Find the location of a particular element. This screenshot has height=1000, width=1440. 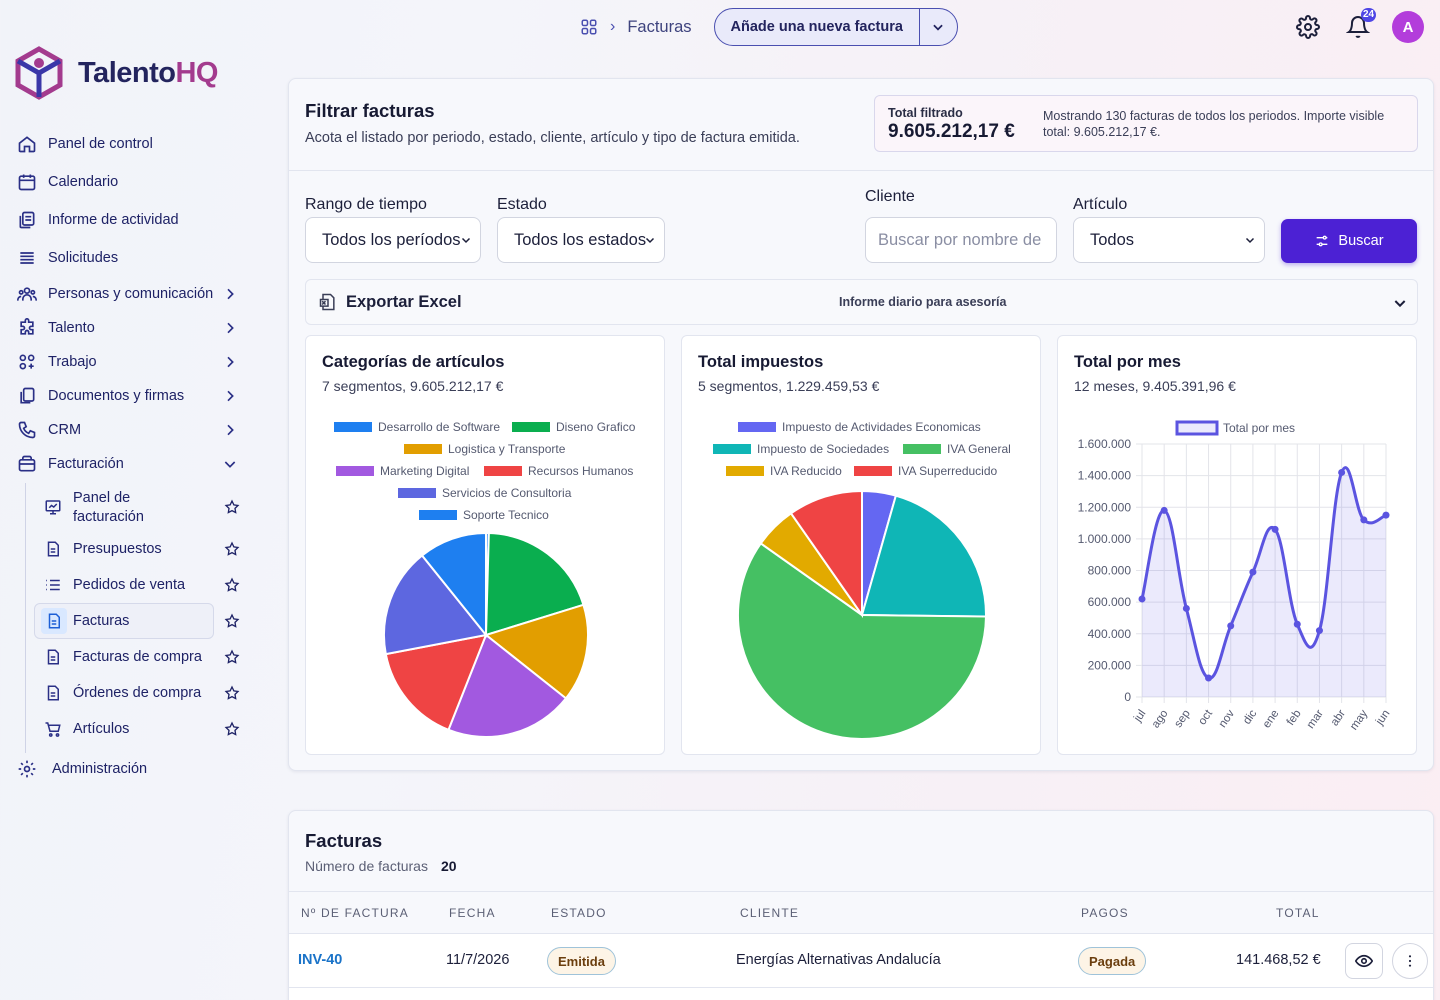

sidebar-item-billing: Facturación is located at coordinates (130, 464).